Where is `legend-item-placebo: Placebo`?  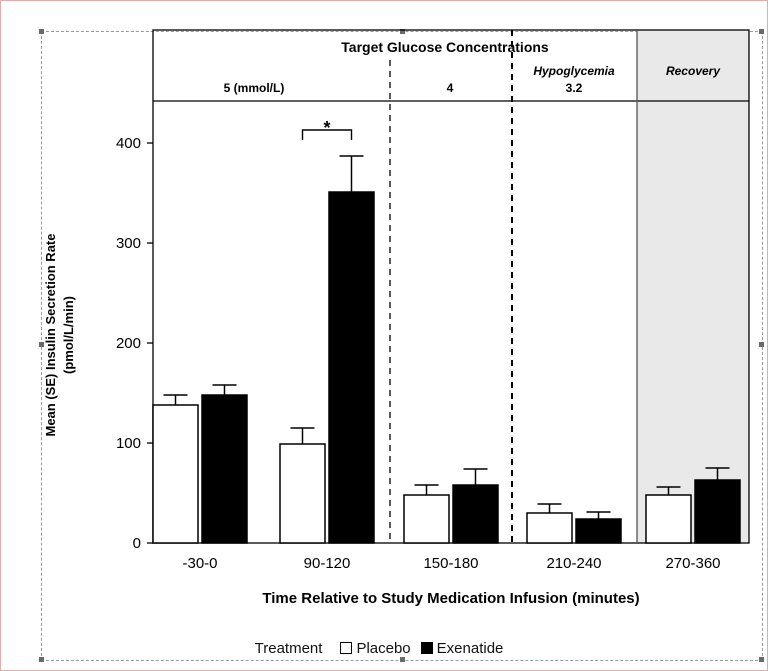 legend-item-placebo: Placebo is located at coordinates (375, 648).